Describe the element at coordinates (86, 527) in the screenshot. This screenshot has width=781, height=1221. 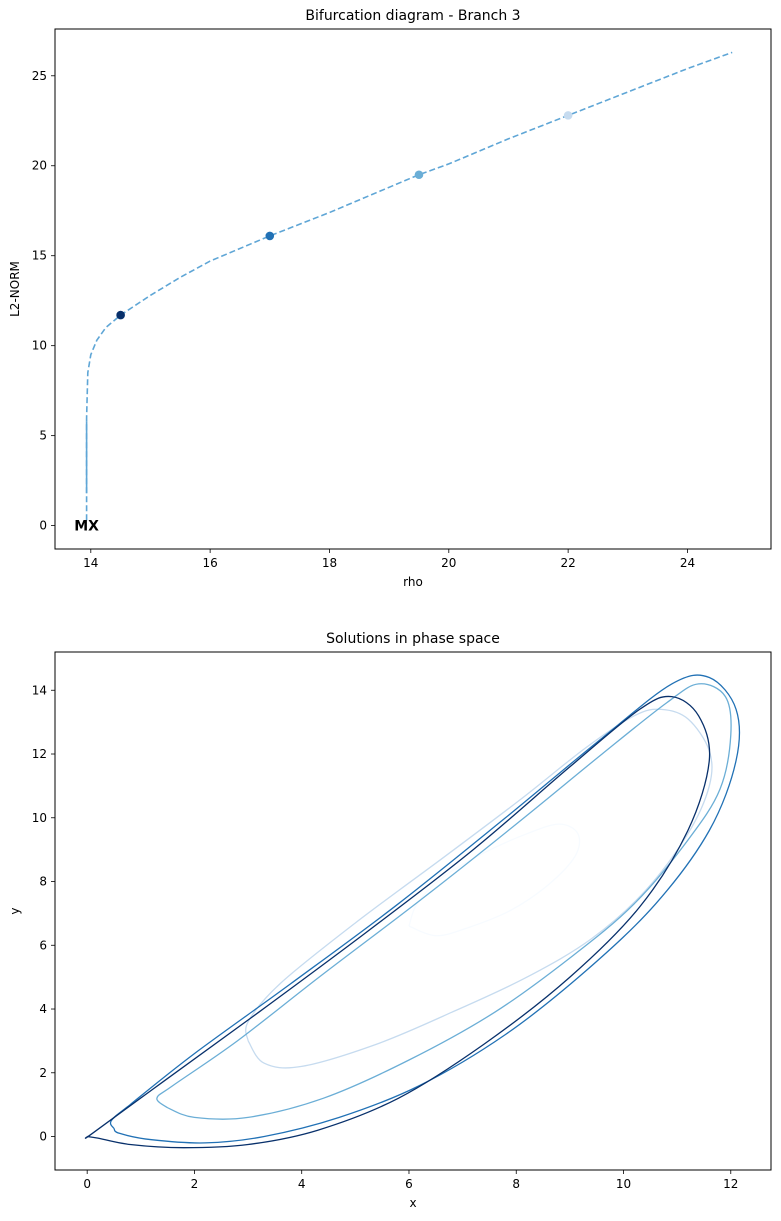
I see `annotation-label: MX` at that location.